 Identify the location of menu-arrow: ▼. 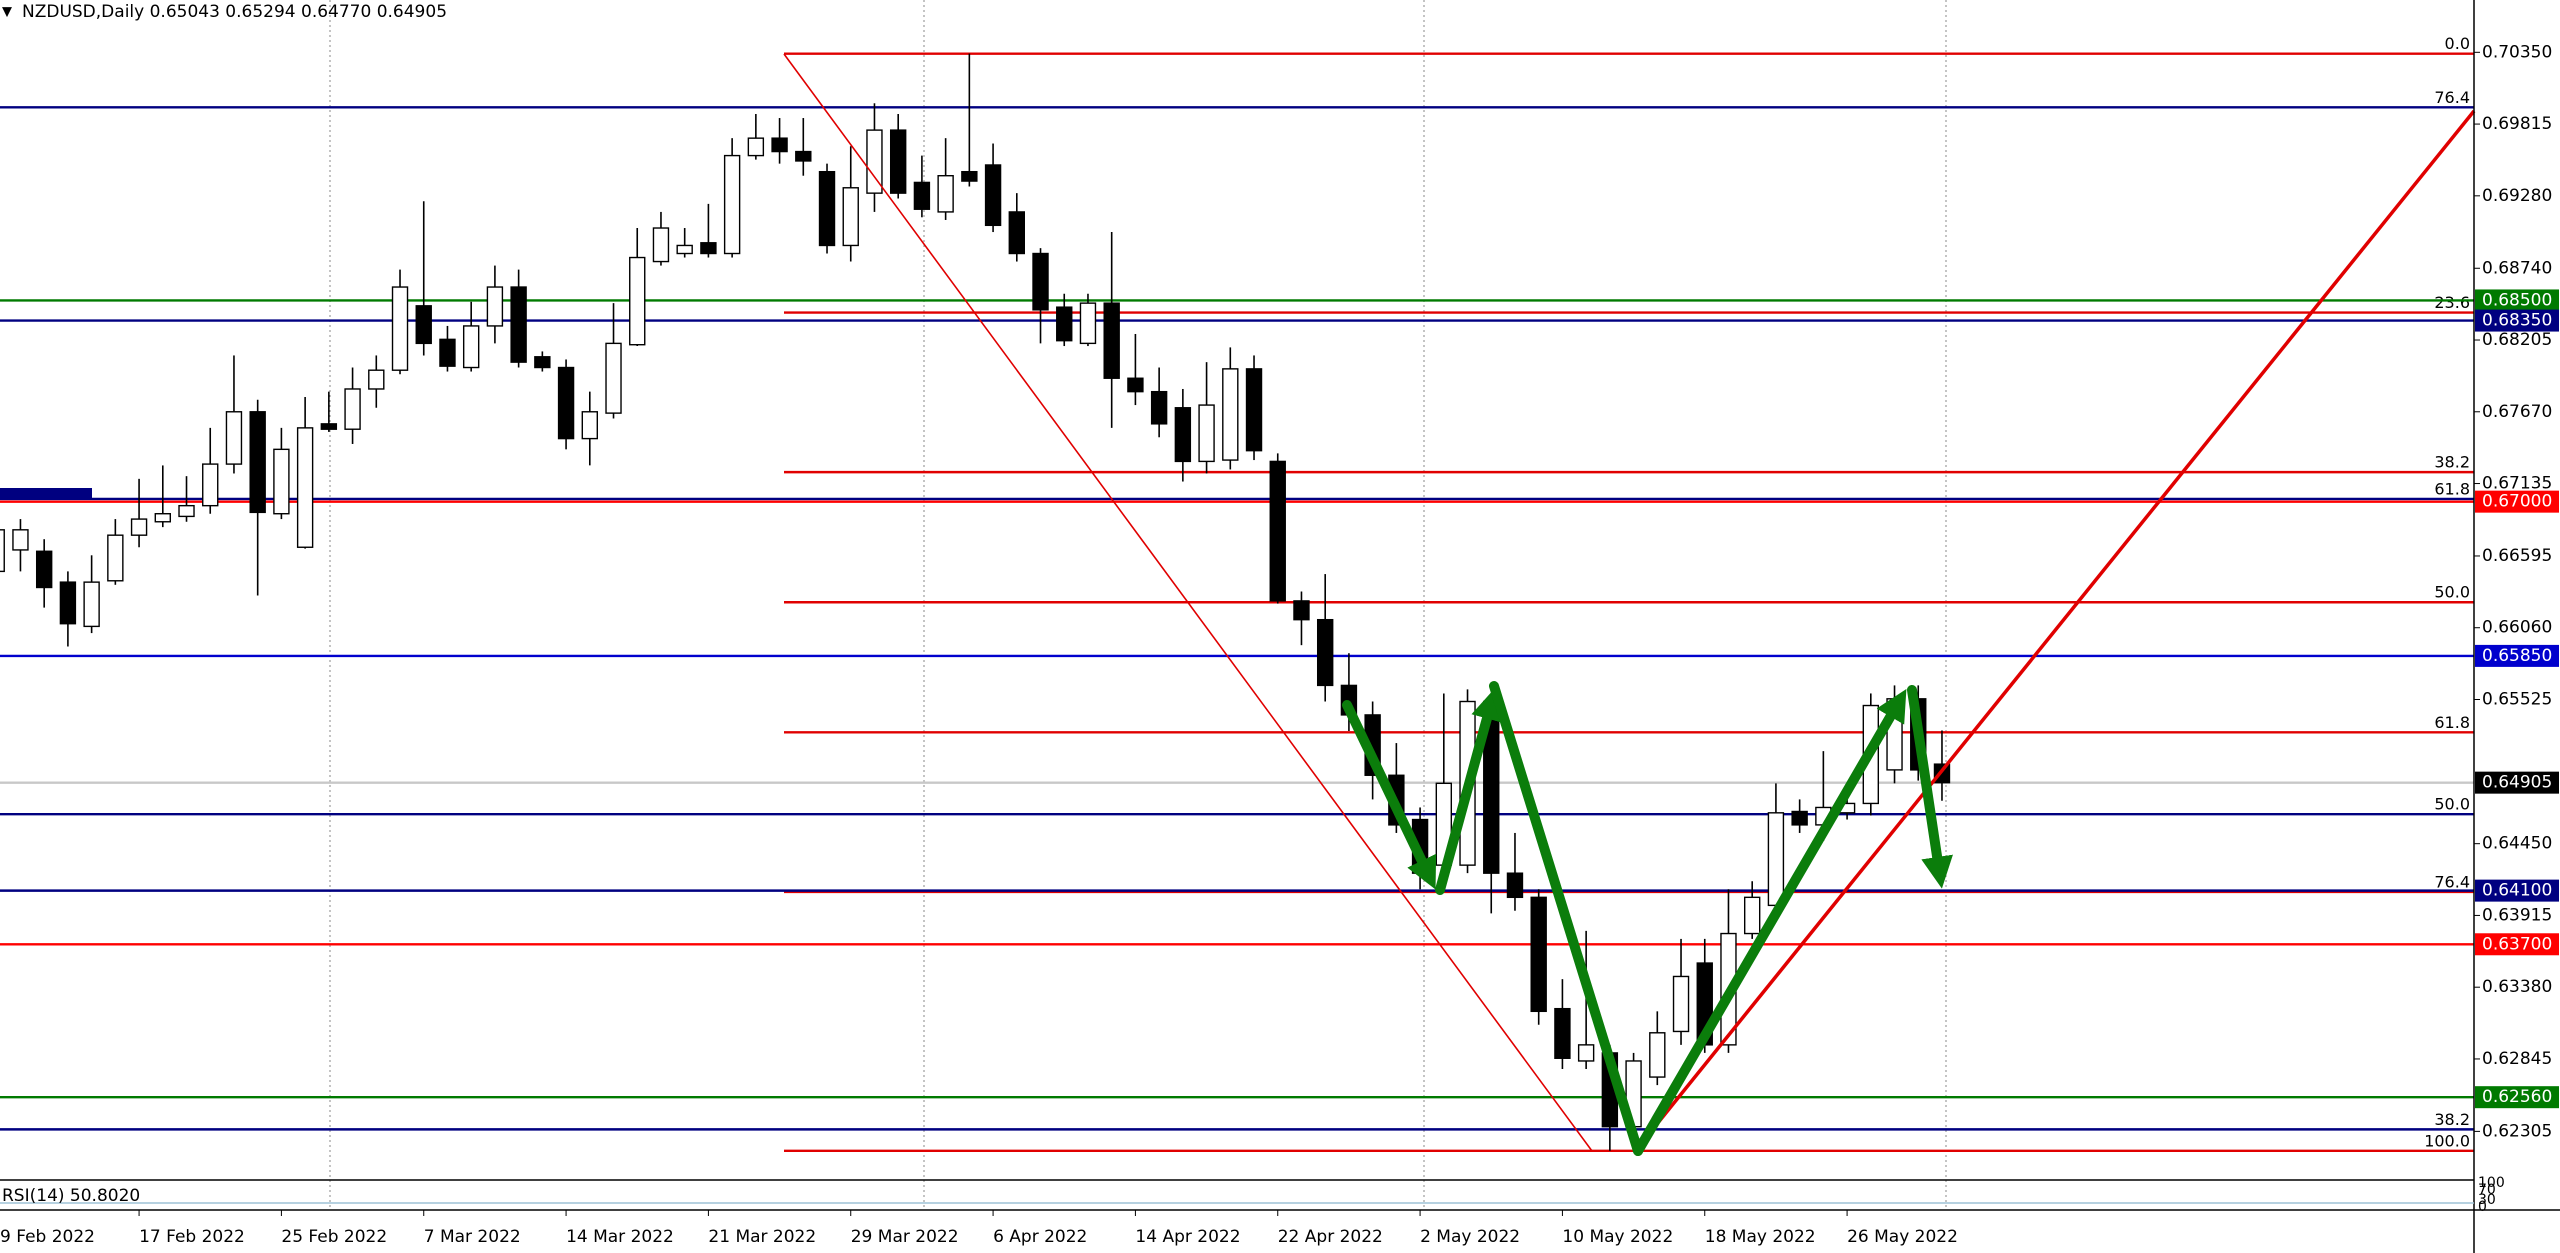
(7, 12).